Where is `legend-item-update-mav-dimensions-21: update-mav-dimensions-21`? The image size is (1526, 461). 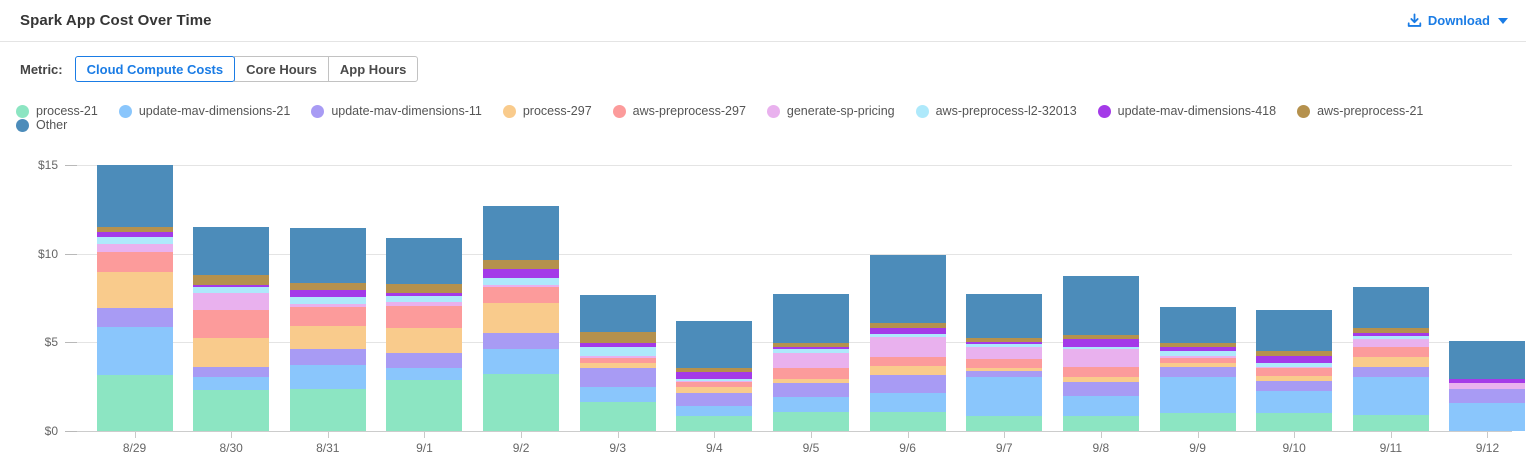 legend-item-update-mav-dimensions-21: update-mav-dimensions-21 is located at coordinates (204, 111).